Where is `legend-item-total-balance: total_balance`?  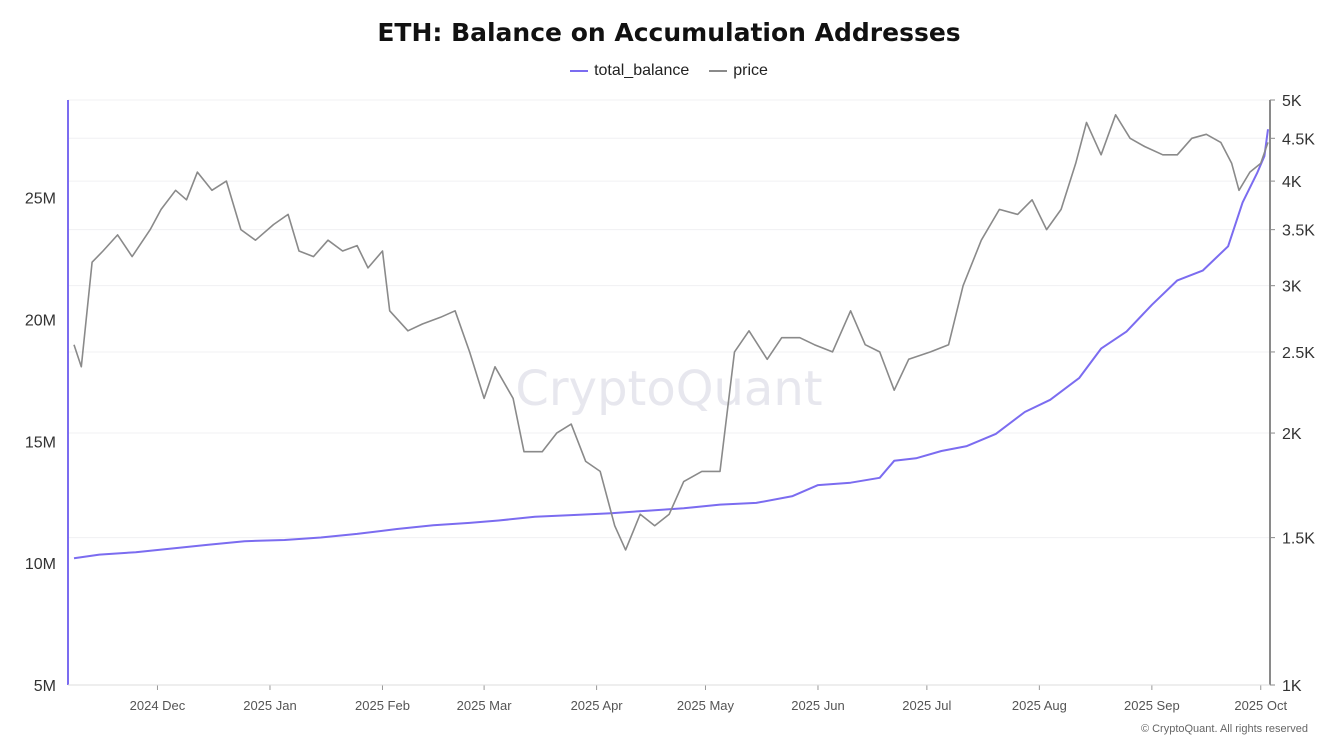 legend-item-total-balance: total_balance is located at coordinates (629, 71).